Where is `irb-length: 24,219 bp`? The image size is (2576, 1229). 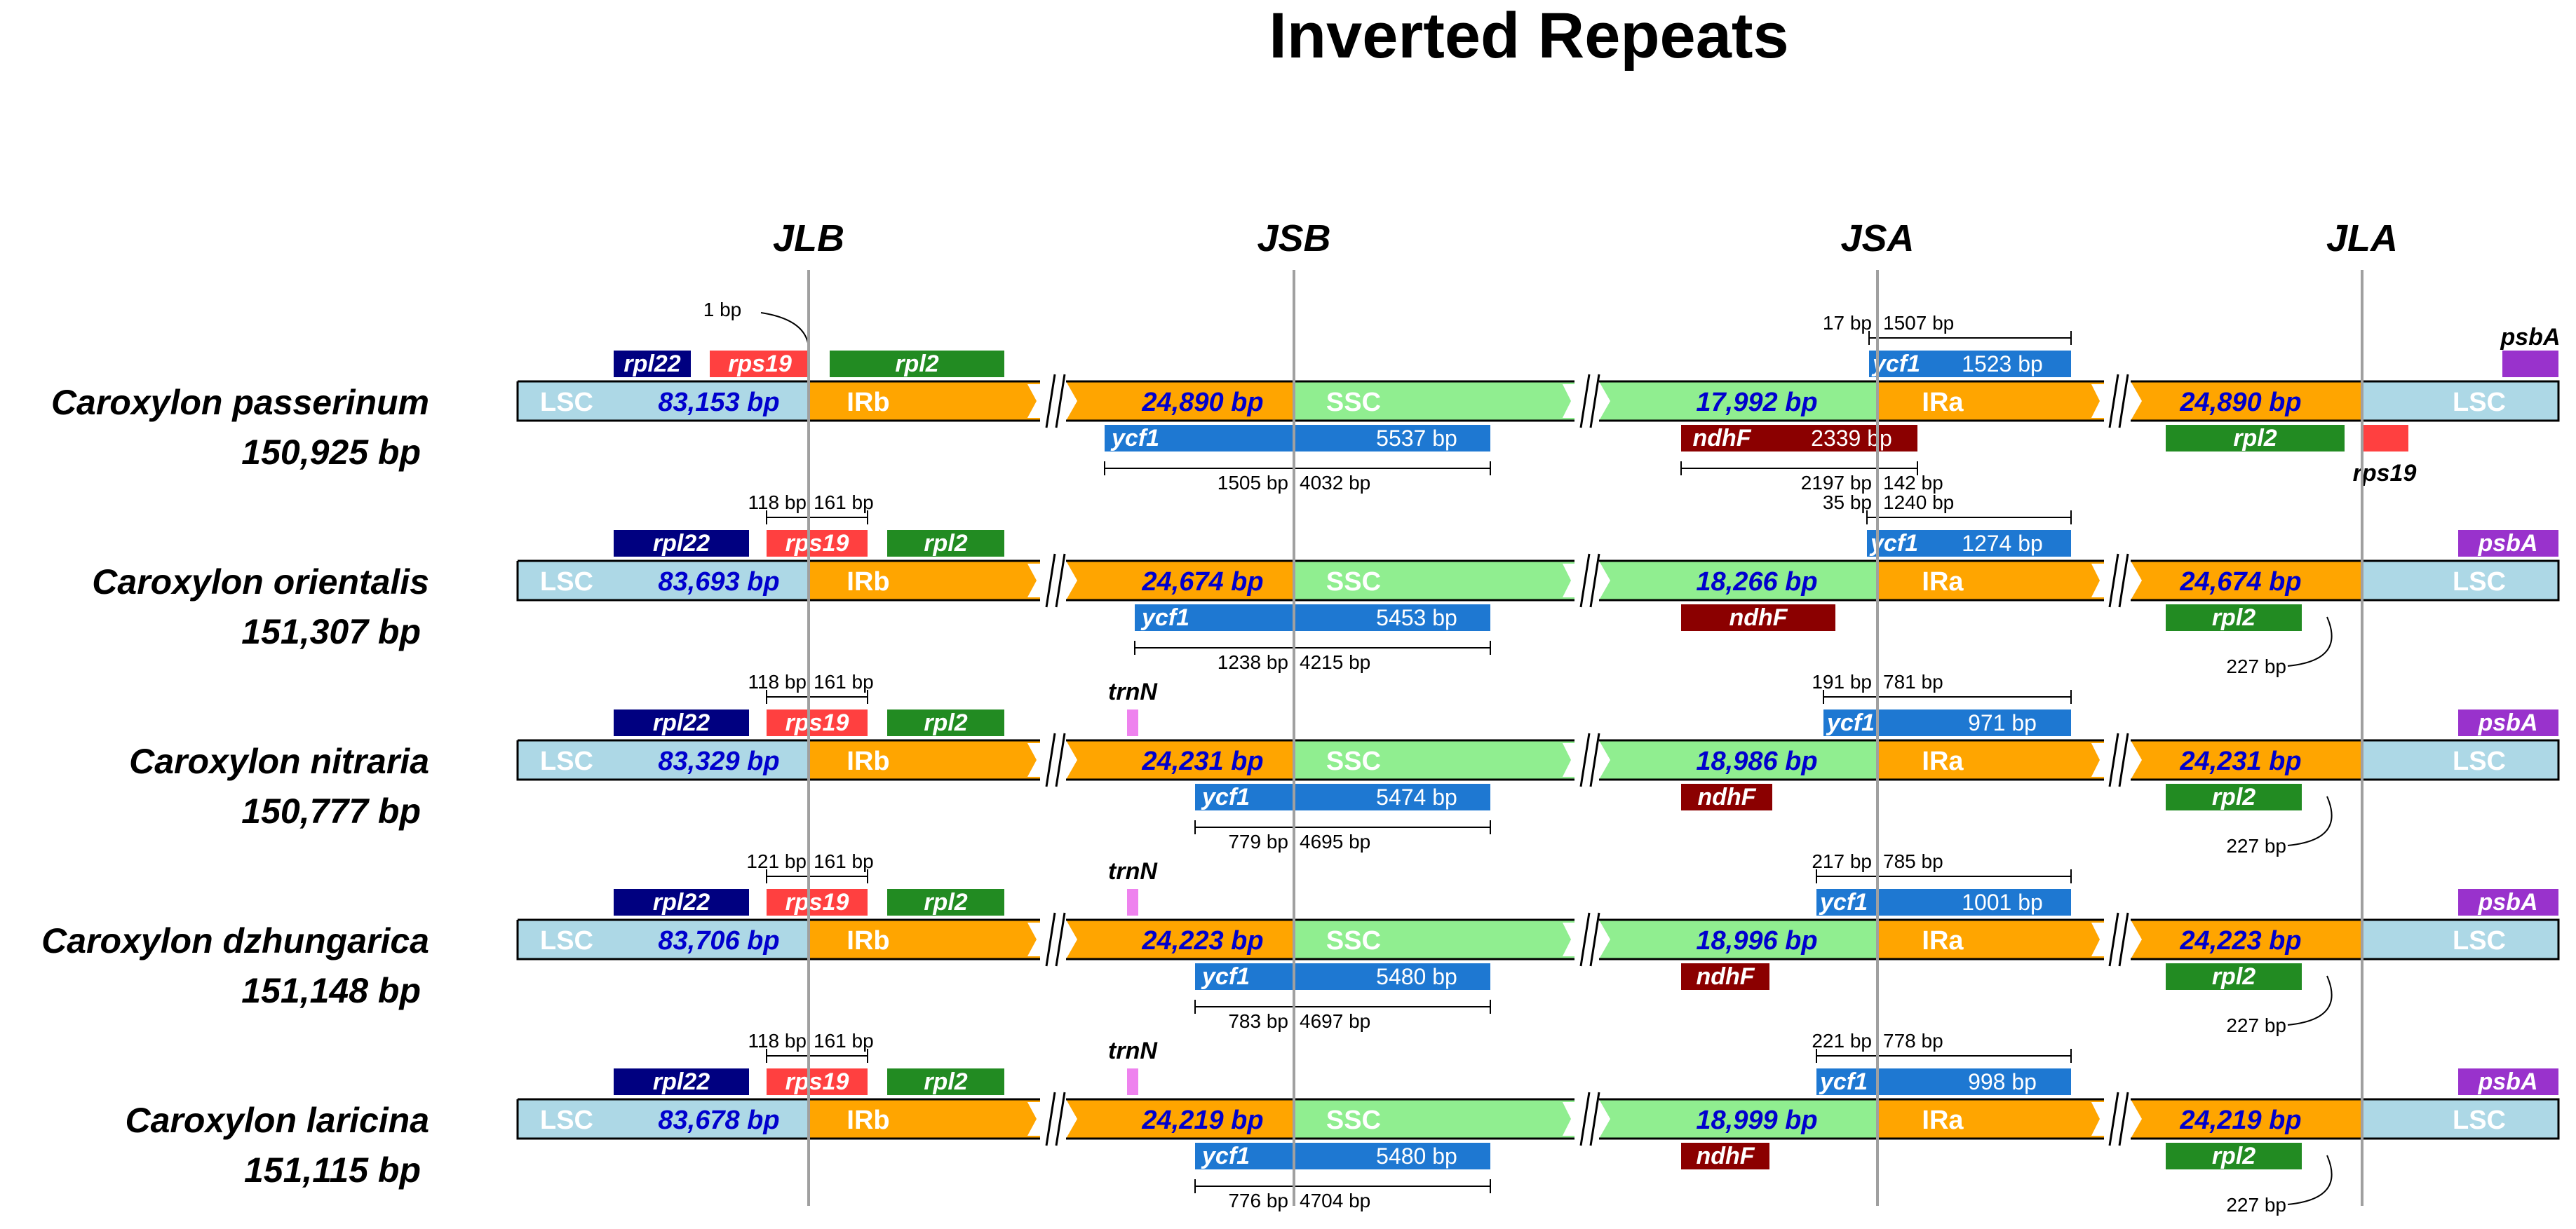
irb-length: 24,219 bp is located at coordinates (1202, 1120).